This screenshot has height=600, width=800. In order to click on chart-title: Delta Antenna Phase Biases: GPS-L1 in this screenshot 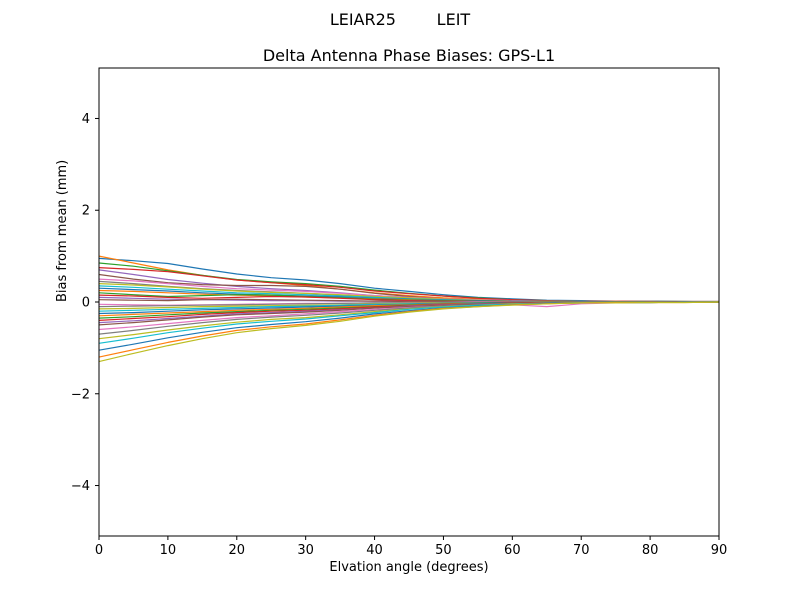, I will do `click(409, 55)`.